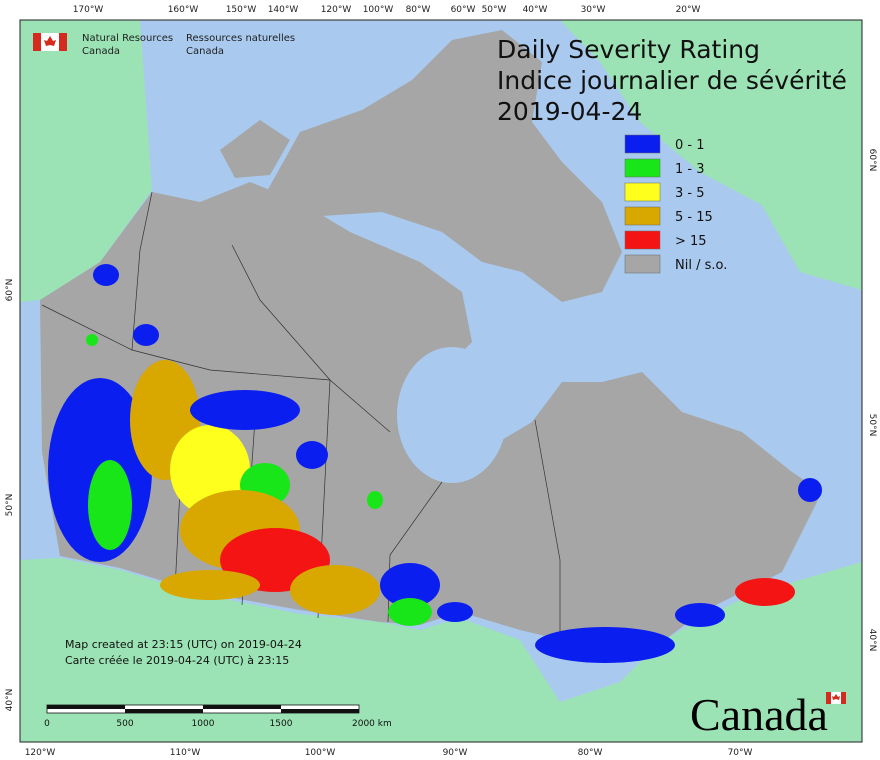 The image size is (880, 760). Describe the element at coordinates (691, 241) in the screenshot. I see `legend-label: > 15` at that location.